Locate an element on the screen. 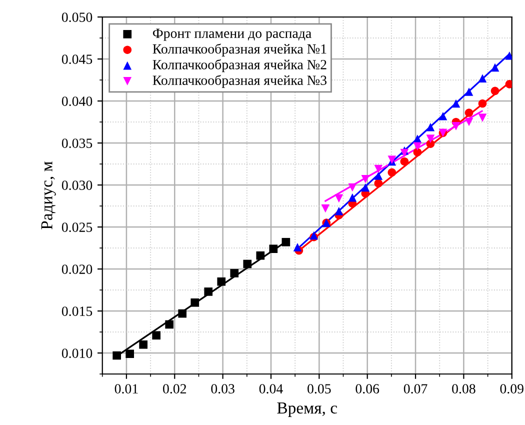  y-tick-label: 0.010 is located at coordinates (77, 353).